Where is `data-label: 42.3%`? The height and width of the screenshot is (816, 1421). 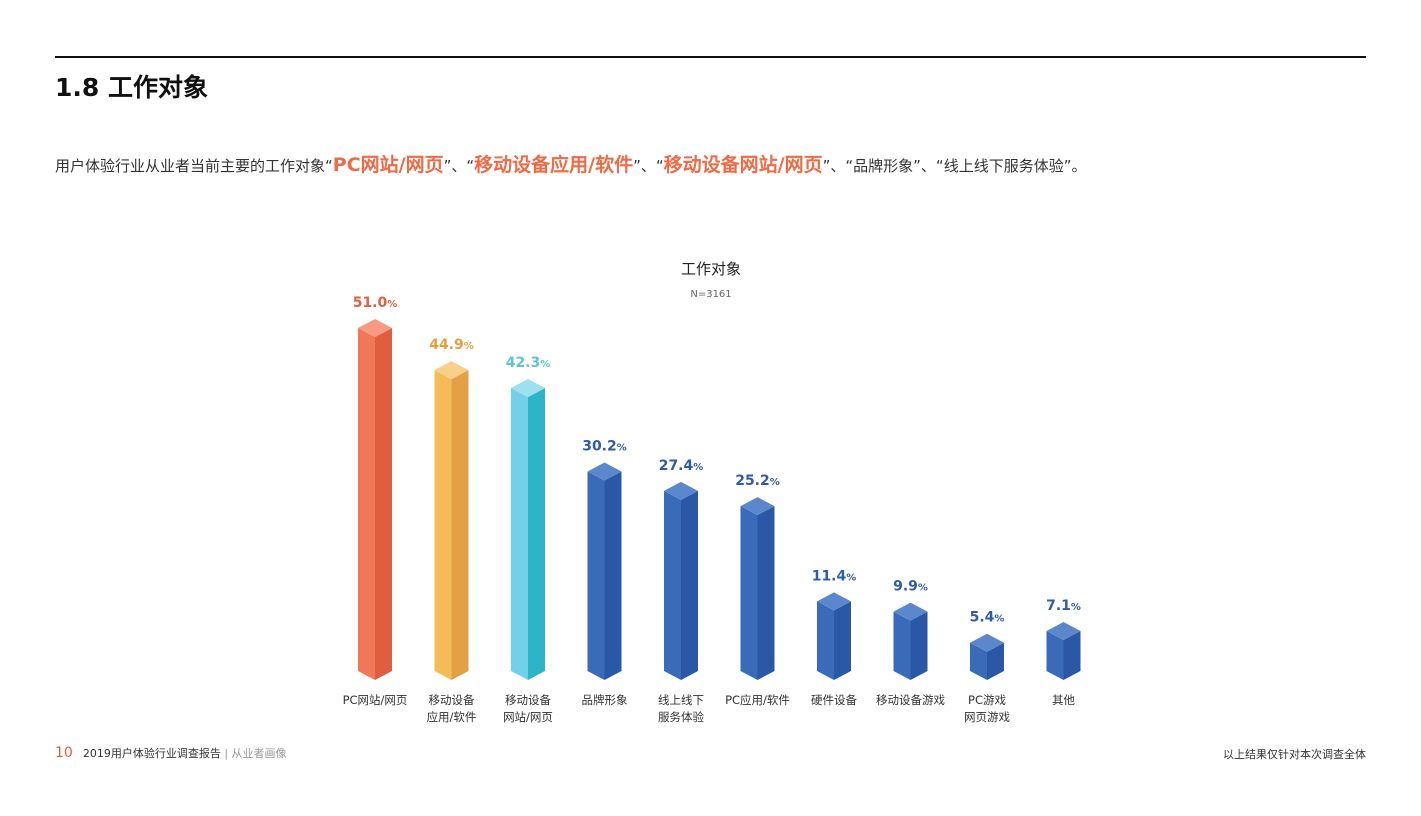
data-label: 42.3% is located at coordinates (528, 363).